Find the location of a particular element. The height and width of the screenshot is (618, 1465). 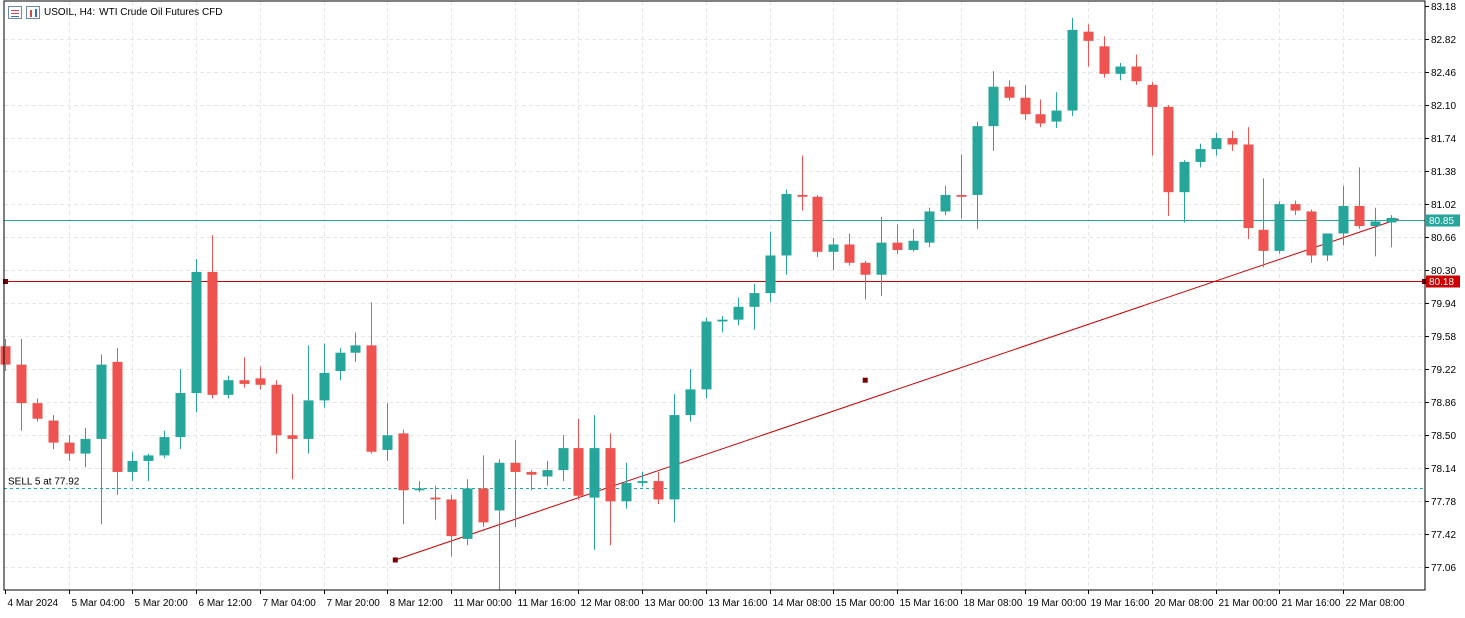

x-tick-label: 15 Mar 16:00 is located at coordinates (929, 603).